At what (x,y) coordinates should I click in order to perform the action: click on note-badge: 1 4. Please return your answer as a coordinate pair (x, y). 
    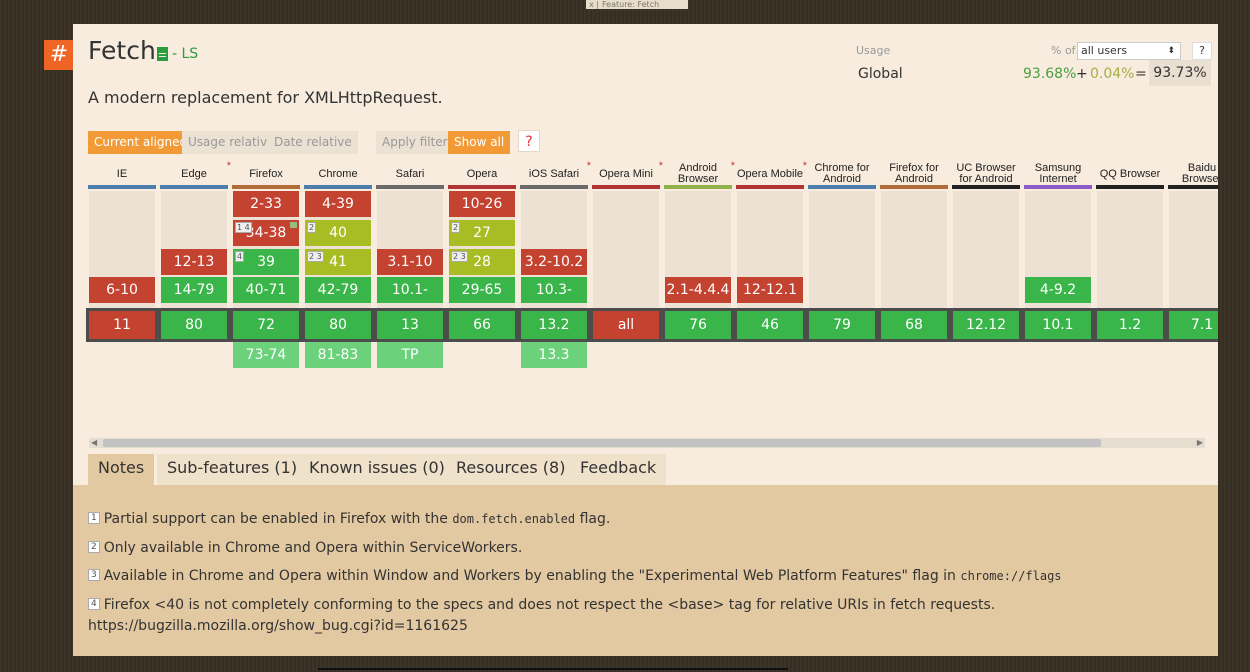
    Looking at the image, I should click on (243, 227).